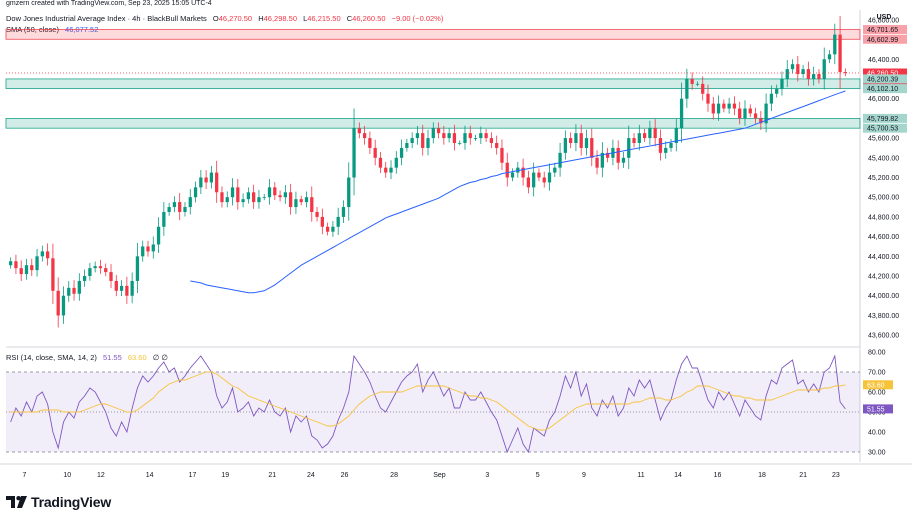 The height and width of the screenshot is (513, 912). Describe the element at coordinates (51, 357) in the screenshot. I see `rsi-label: RSI (14, close, SMA, 14, 2)` at that location.